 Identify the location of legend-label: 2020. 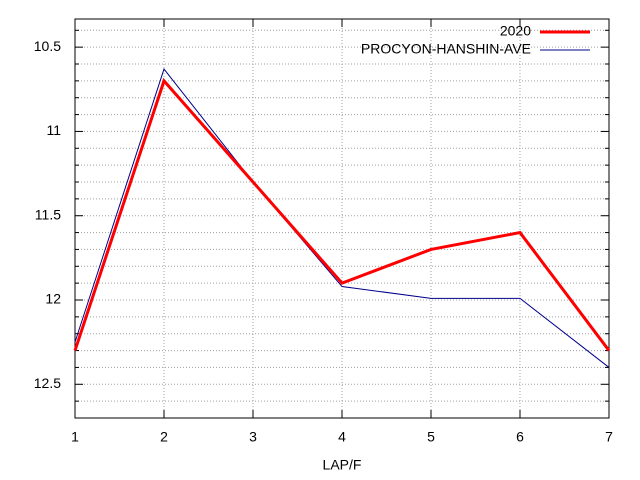
(515, 31).